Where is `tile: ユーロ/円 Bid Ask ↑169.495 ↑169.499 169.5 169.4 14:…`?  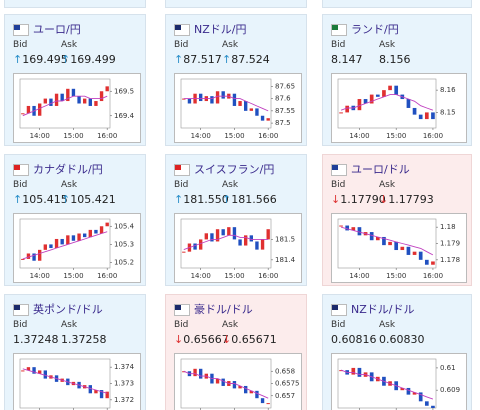 tile: ユーロ/円 Bid Ask ↑169.495 ↑169.499 169.5 169.4 14:… is located at coordinates (75, 80).